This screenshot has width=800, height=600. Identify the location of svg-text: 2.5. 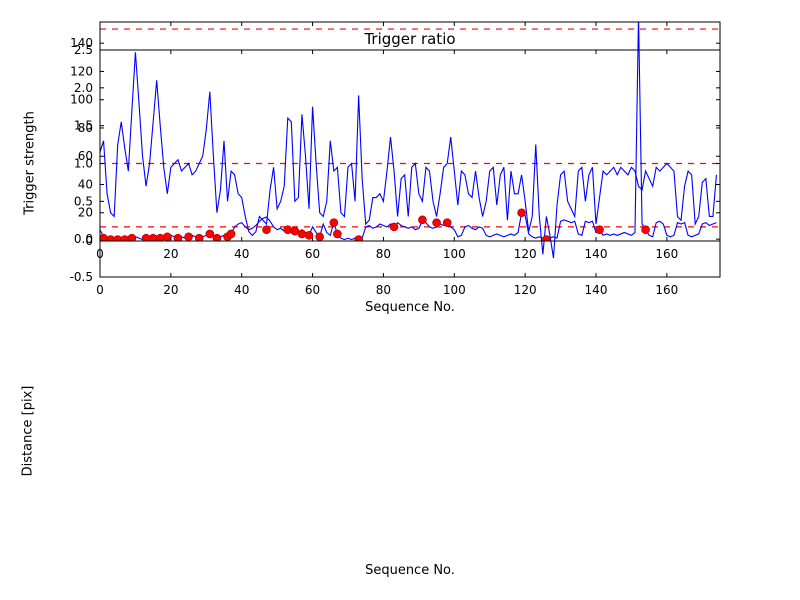
(83, 50).